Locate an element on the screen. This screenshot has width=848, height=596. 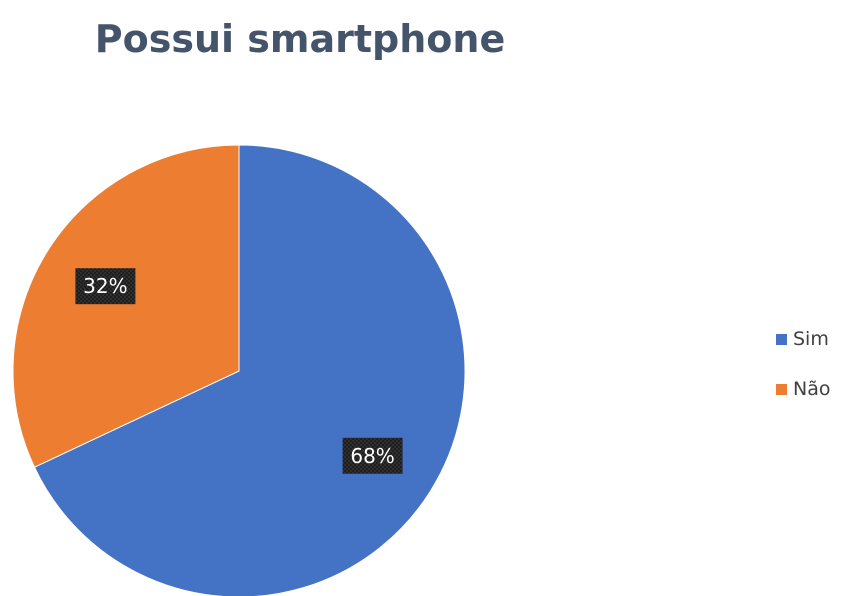
data-label-sim: 68% is located at coordinates (372, 455).